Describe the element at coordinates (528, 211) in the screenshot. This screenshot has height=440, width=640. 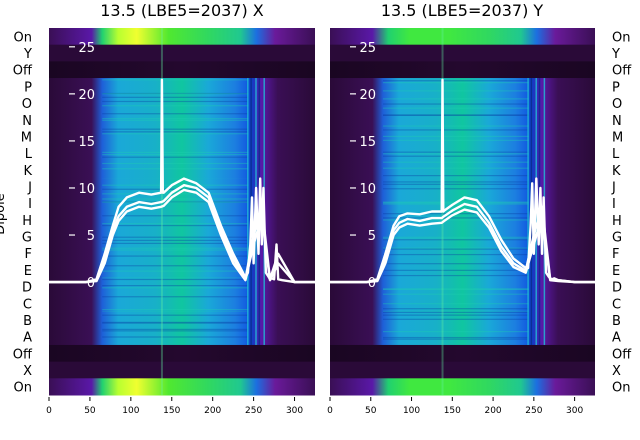
I see `heatmap-streak` at that location.